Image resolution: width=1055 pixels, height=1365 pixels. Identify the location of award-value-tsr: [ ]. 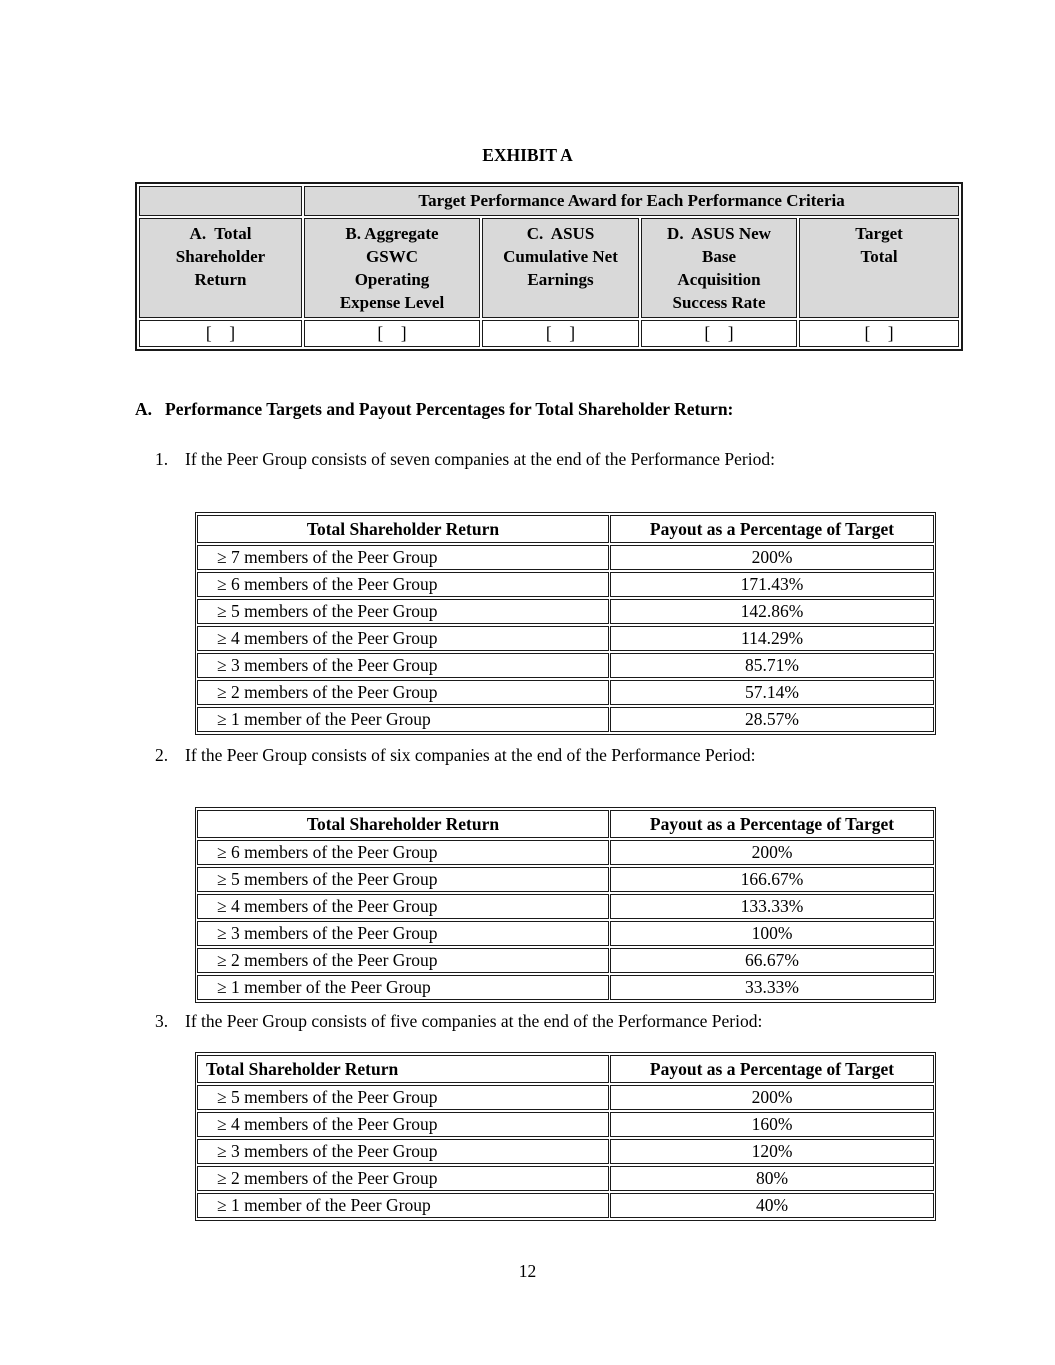
(220, 333).